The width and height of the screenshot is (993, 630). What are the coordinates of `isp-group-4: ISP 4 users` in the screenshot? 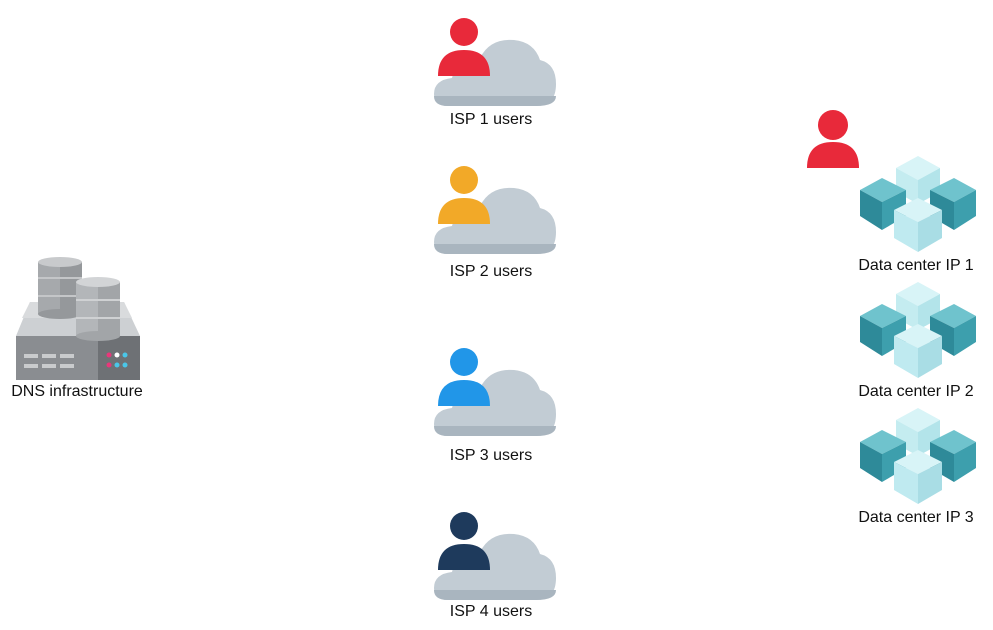 It's located at (495, 567).